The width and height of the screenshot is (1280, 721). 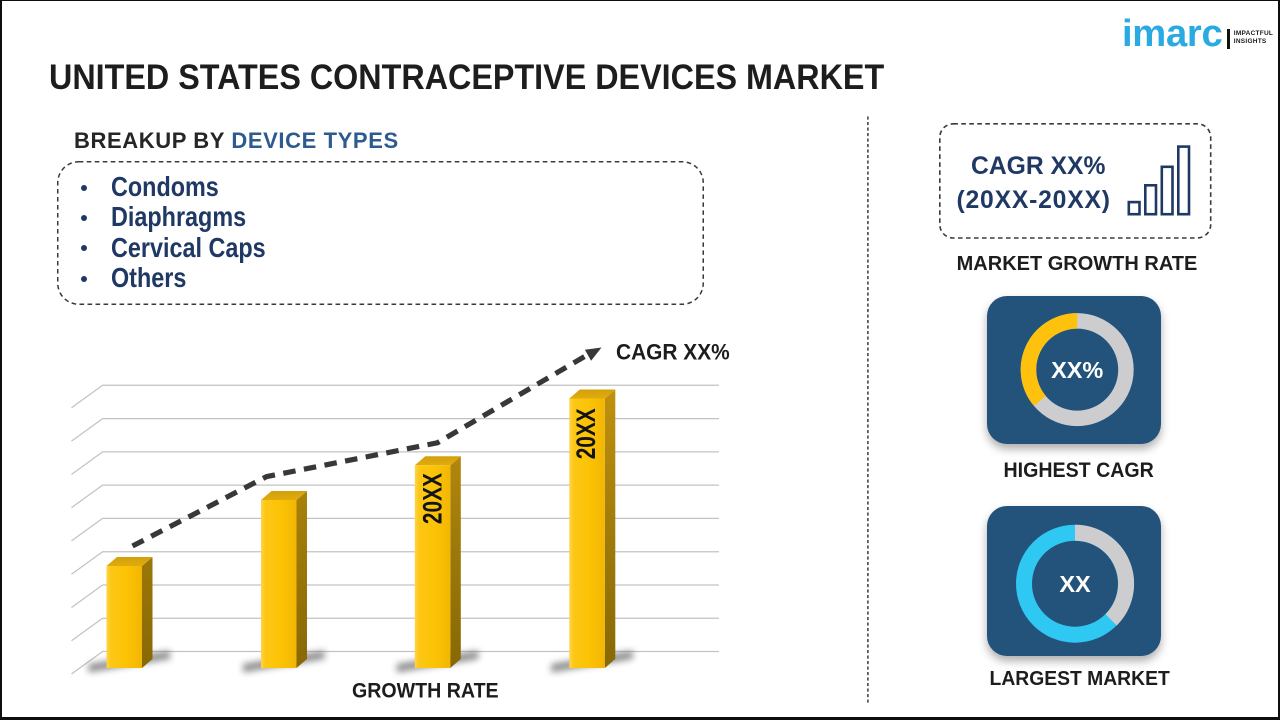 I want to click on svg-text: CAGR XX%, so click(x=673, y=352).